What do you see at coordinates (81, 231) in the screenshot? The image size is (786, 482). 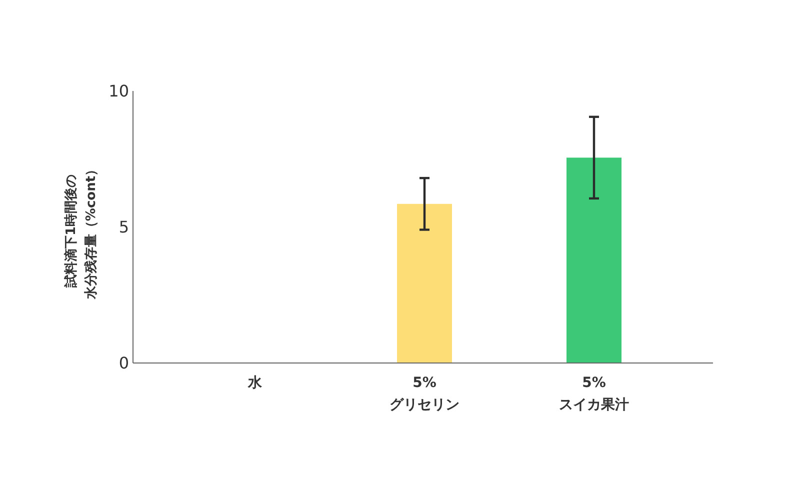 I see `y-axis-title: 試料滴下1時間後の水分残存量（%cont）` at bounding box center [81, 231].